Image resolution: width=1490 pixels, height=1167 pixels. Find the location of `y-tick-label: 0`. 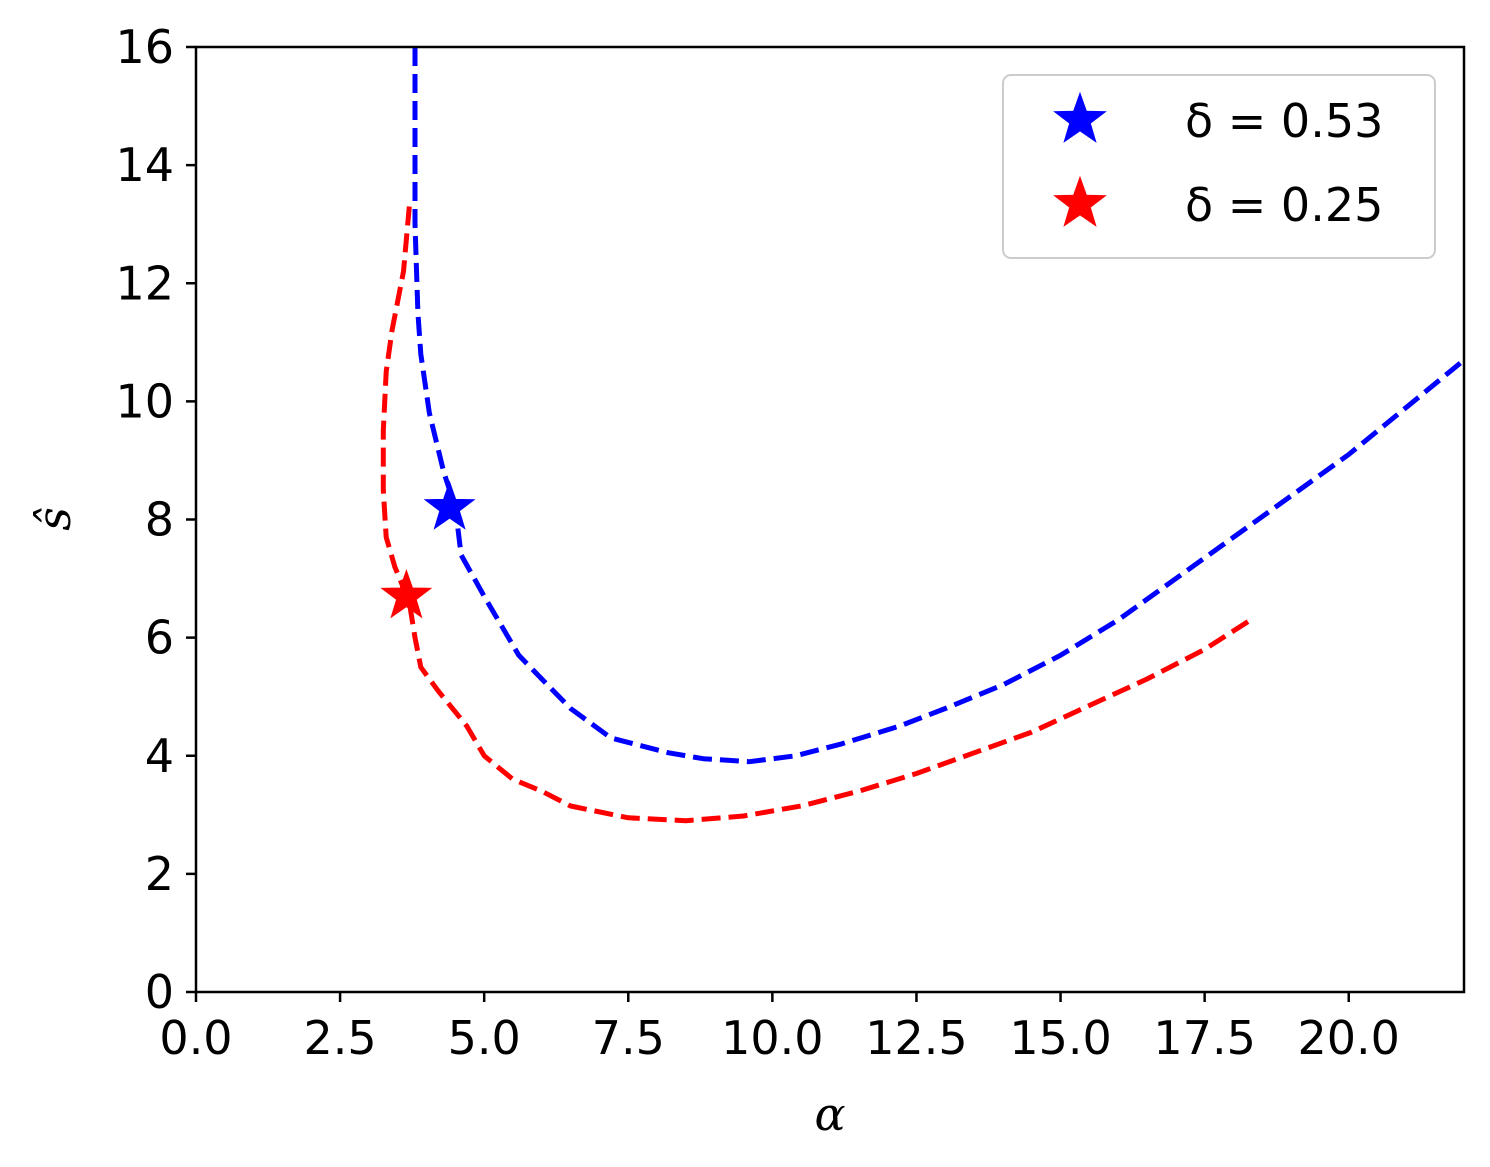

y-tick-label: 0 is located at coordinates (159, 992).